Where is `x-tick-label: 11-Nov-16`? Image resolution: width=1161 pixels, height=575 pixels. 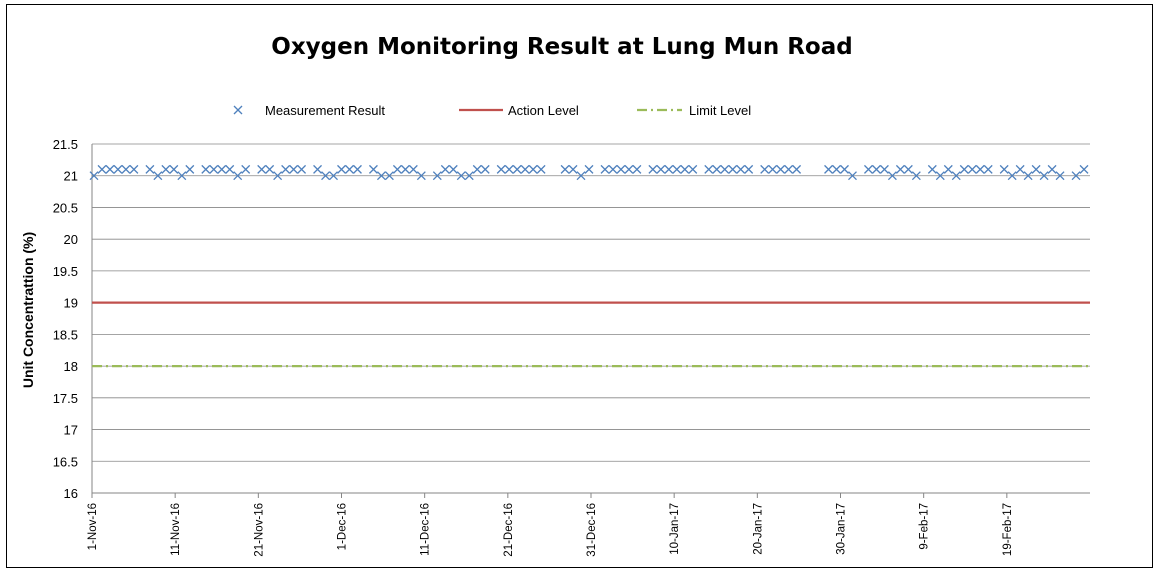 x-tick-label: 11-Nov-16 is located at coordinates (176, 529).